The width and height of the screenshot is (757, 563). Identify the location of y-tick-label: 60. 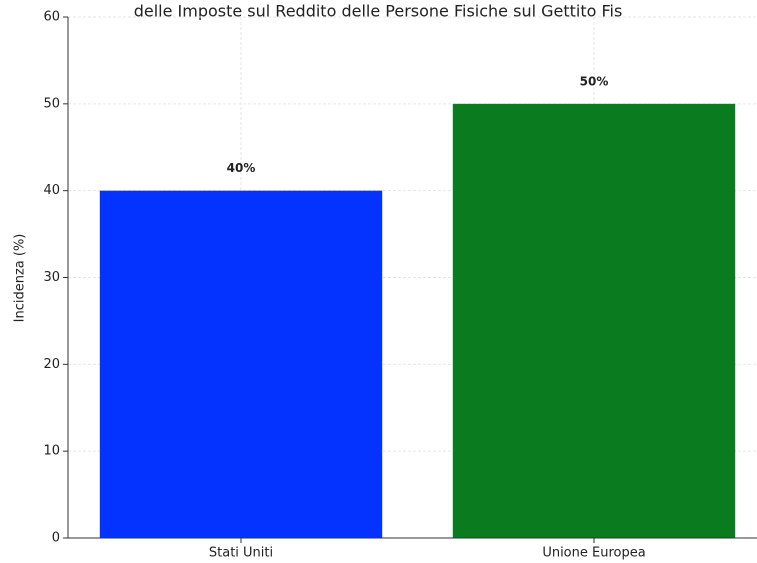
(51, 17).